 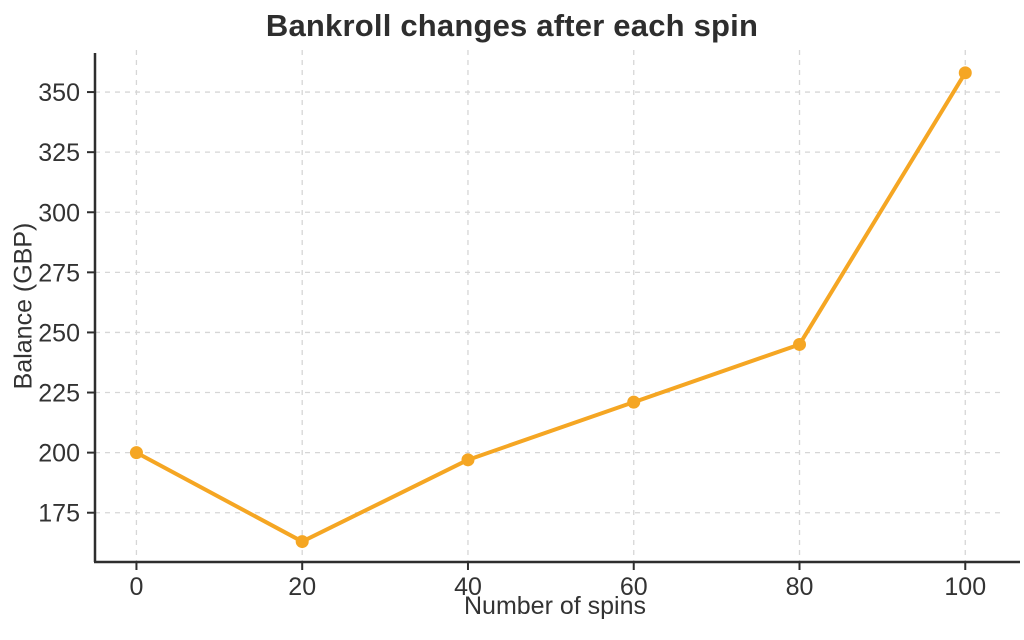 I want to click on y-tick-label: 250, so click(x=59, y=333).